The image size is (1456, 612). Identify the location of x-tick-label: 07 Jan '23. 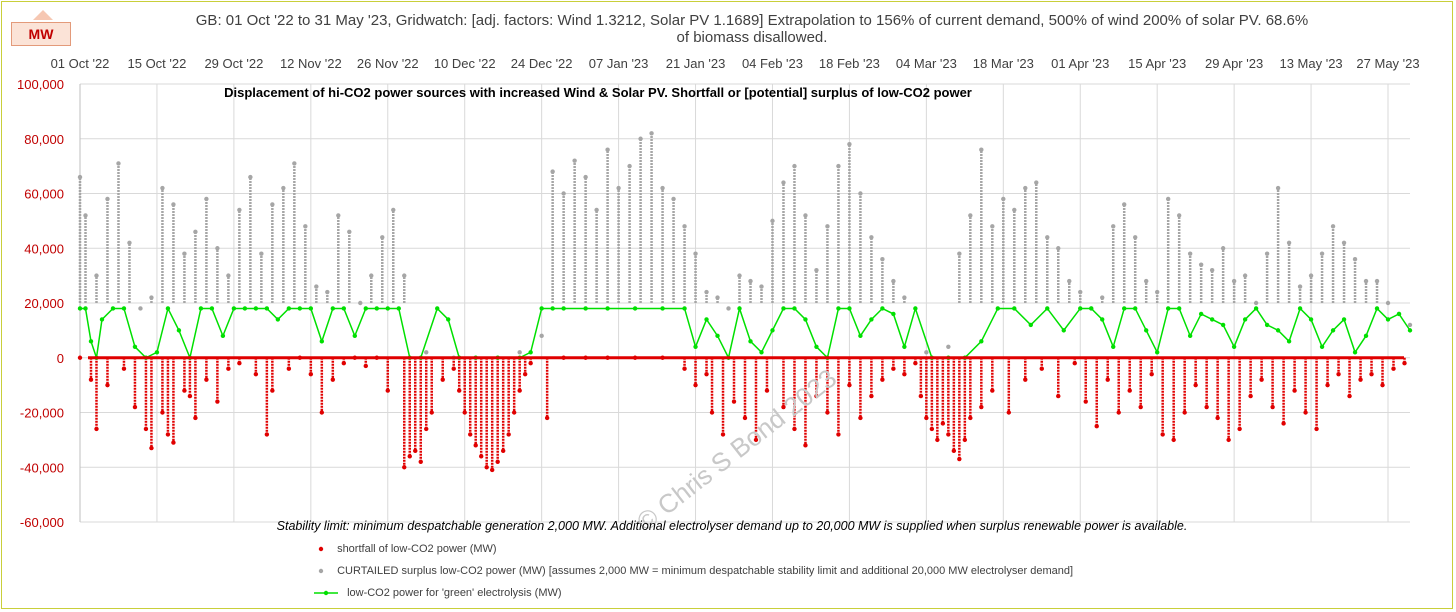
(619, 63).